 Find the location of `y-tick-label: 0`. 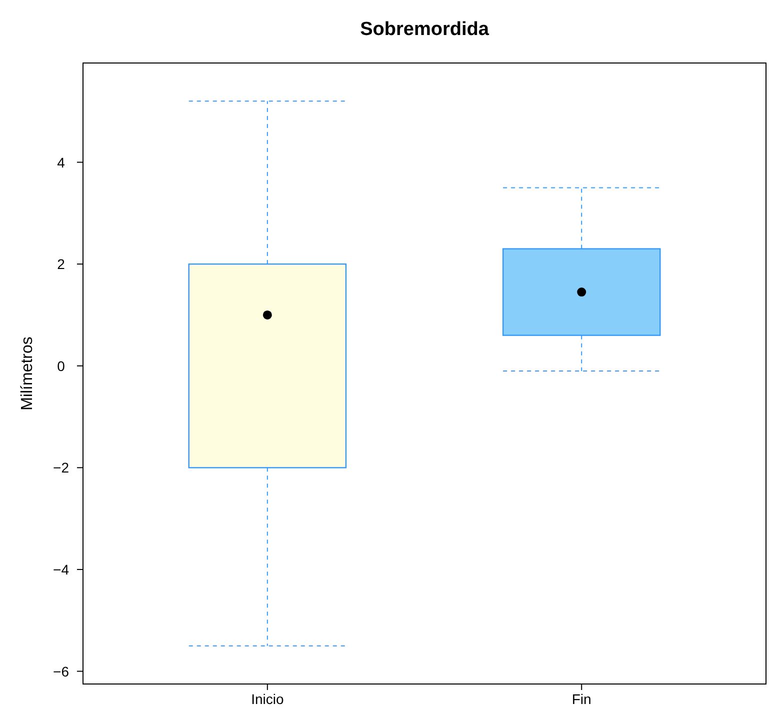

y-tick-label: 0 is located at coordinates (61, 366).